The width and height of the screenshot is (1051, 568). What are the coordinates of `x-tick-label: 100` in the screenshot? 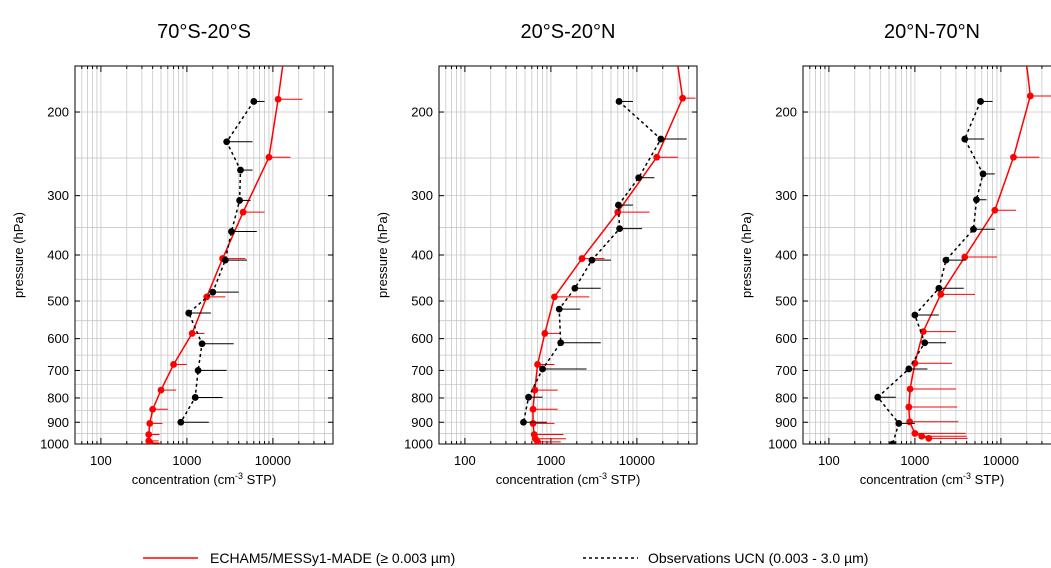 It's located at (829, 460).